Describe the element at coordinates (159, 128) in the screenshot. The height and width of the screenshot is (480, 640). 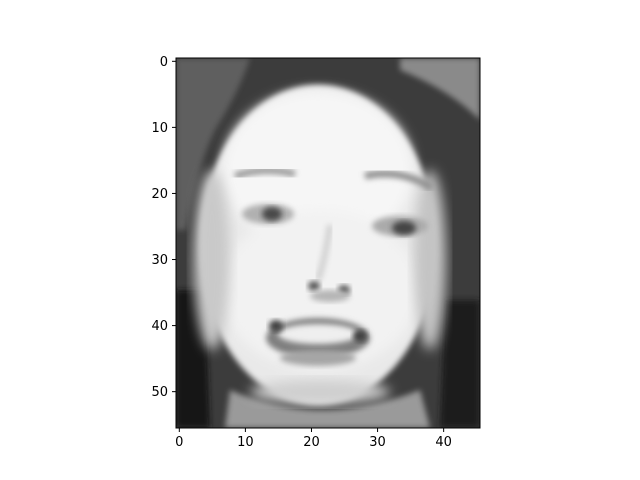
I see `y-tick-label: 10` at that location.